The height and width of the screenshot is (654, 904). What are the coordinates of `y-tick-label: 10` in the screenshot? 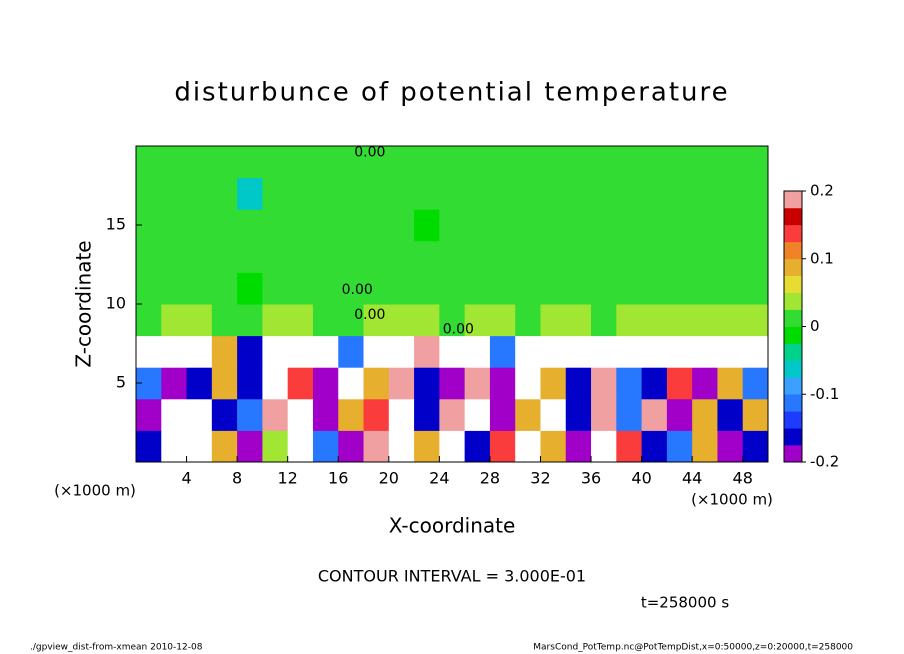 It's located at (116, 303).